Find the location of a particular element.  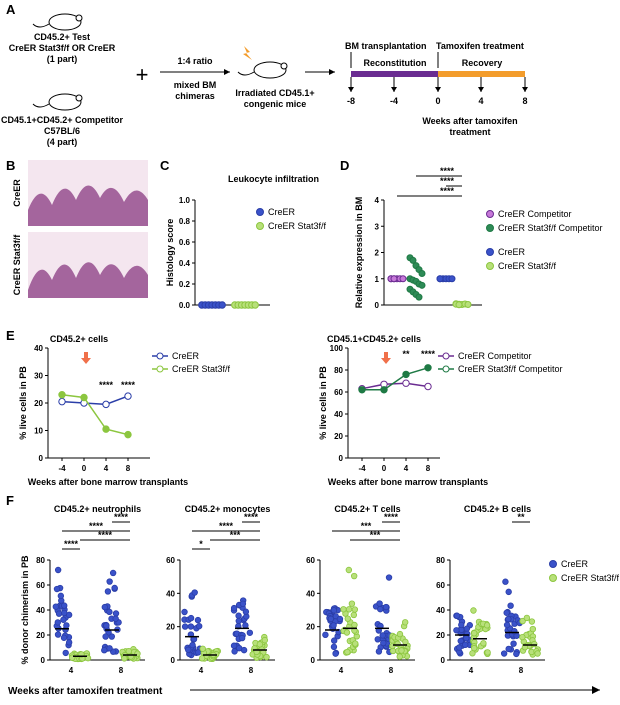

chimera-line-1: mixed BM is located at coordinates (195, 85).